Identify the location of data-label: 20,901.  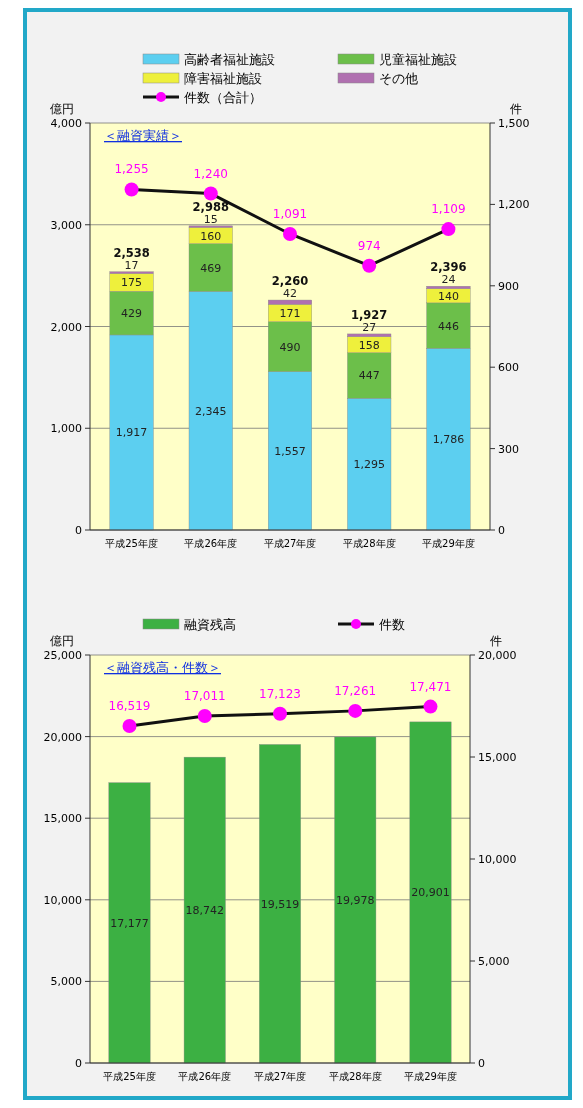
(430, 893).